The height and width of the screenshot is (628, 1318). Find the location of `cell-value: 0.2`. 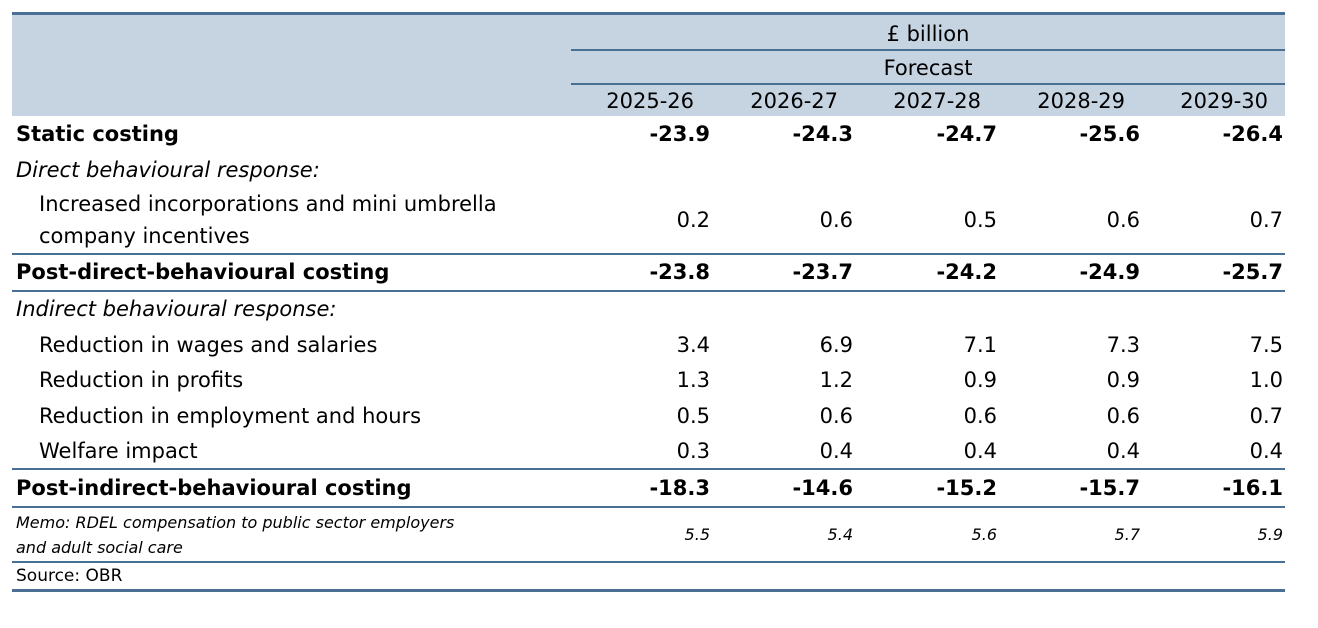

cell-value: 0.2 is located at coordinates (693, 220).